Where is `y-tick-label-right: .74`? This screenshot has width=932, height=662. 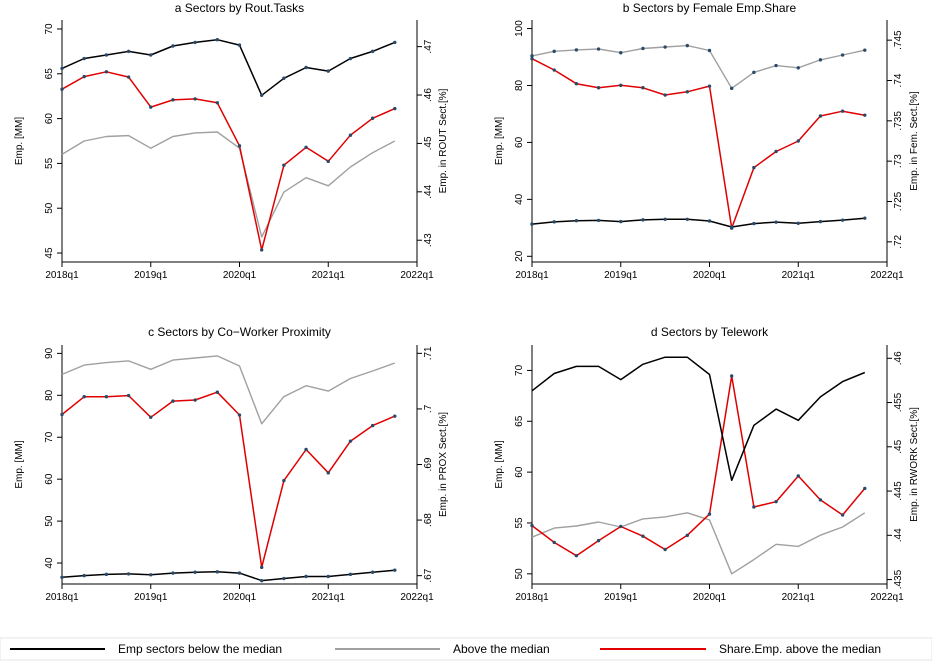
y-tick-label-right: .74 is located at coordinates (898, 80).